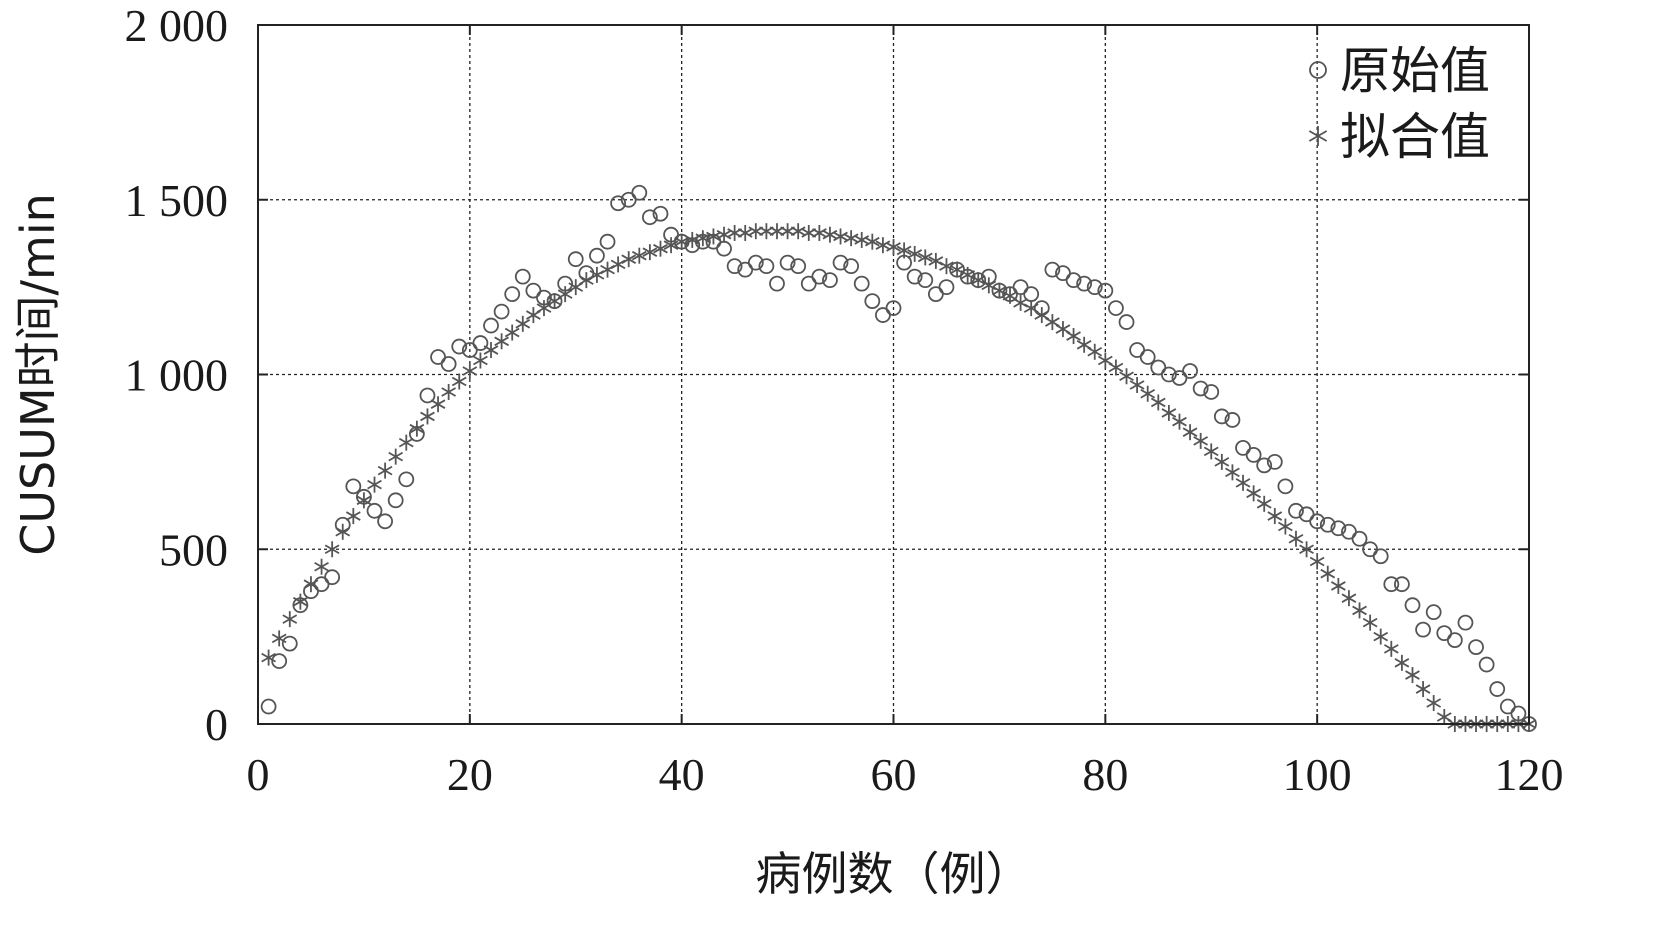  I want to click on y-tick-label: 500, so click(193, 549).